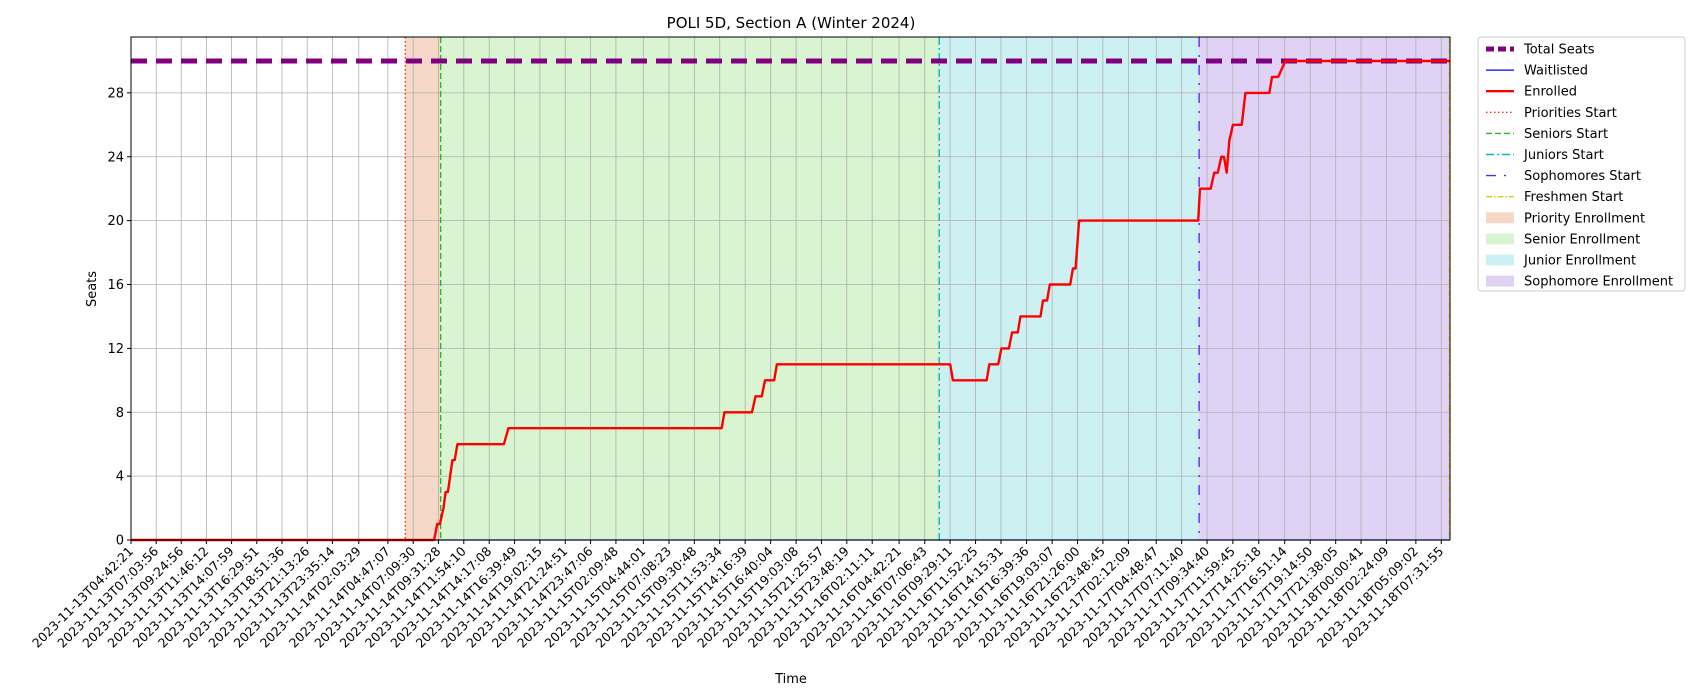  What do you see at coordinates (120, 413) in the screenshot?
I see `y-tick-label: 8` at bounding box center [120, 413].